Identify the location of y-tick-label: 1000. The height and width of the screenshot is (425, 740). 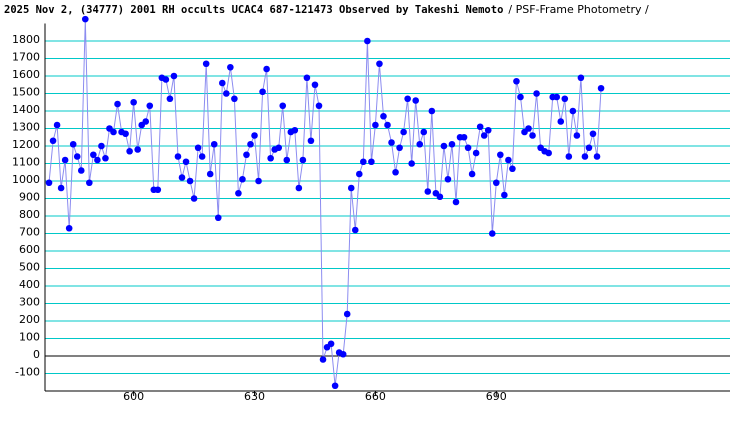
(26, 179).